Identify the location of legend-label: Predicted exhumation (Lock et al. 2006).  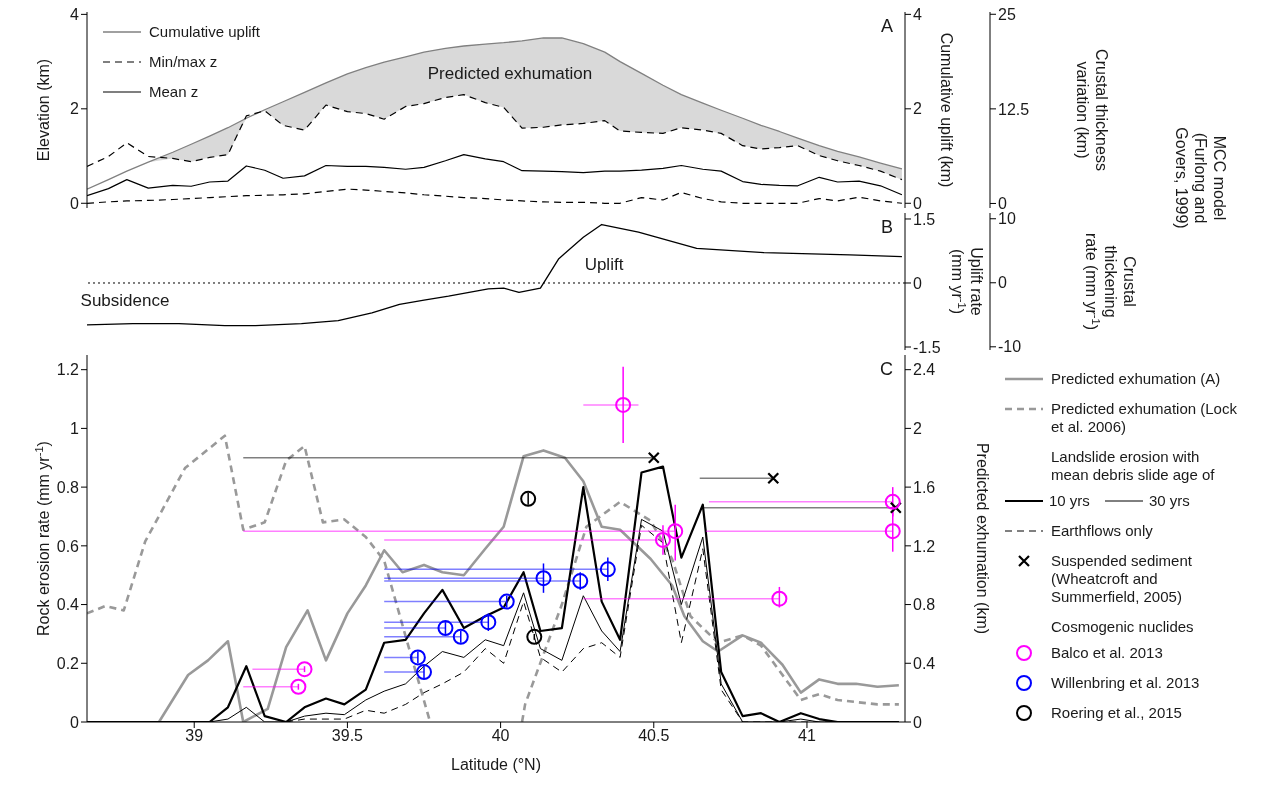
(1144, 418).